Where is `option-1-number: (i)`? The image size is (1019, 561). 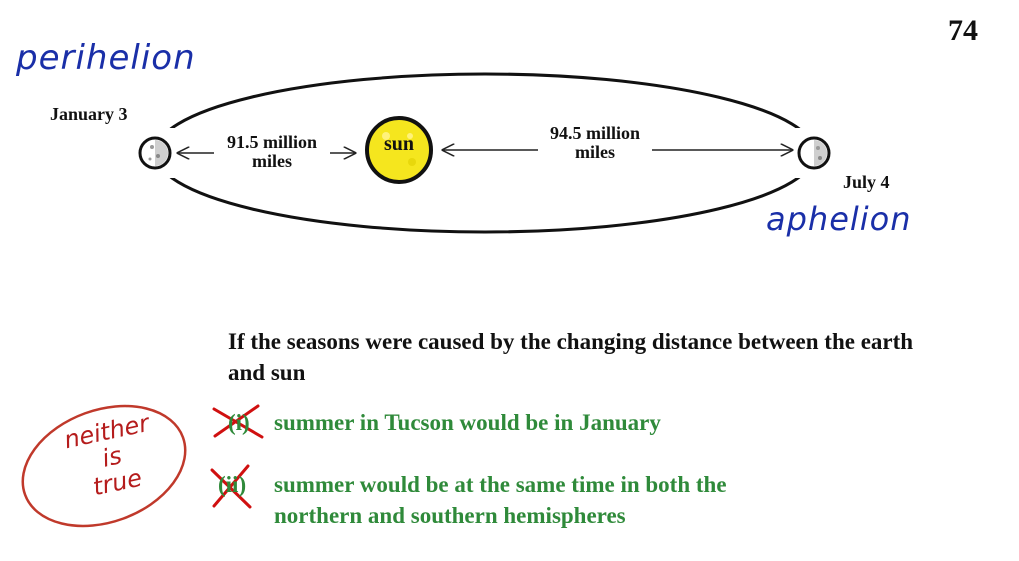 option-1-number: (i) is located at coordinates (239, 422).